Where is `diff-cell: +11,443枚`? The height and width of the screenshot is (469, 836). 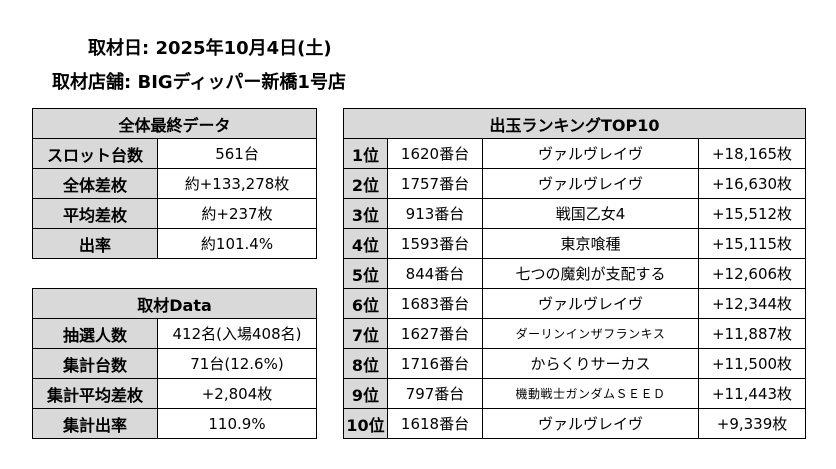 diff-cell: +11,443枚 is located at coordinates (752, 393).